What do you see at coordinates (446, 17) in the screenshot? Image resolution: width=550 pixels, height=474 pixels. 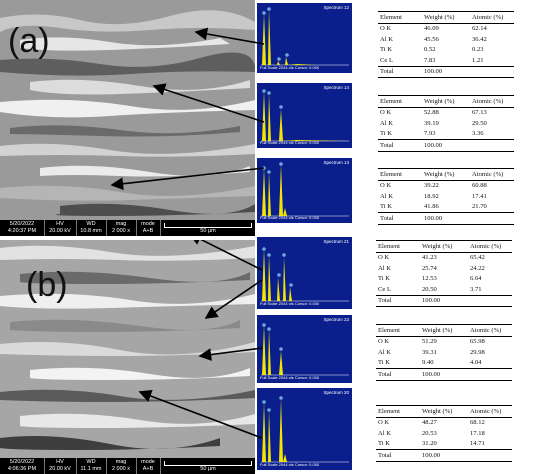 I see `col-weight: Weight (%)` at bounding box center [446, 17].